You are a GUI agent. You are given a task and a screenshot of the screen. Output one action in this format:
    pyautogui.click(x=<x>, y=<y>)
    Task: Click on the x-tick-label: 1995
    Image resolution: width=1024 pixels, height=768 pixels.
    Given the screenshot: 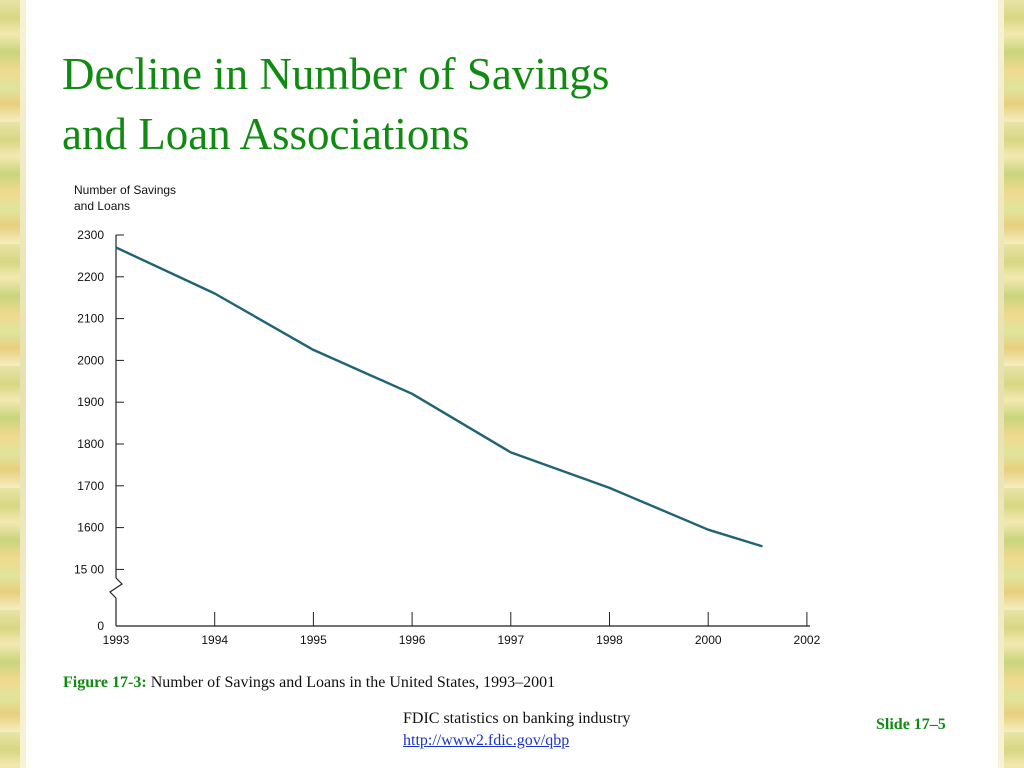 What is the action you would take?
    pyautogui.click(x=313, y=640)
    